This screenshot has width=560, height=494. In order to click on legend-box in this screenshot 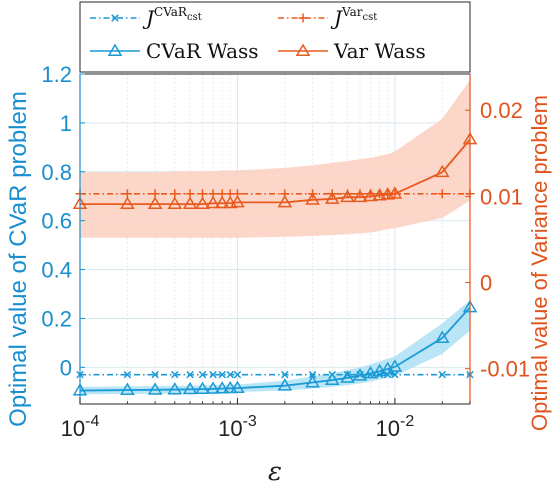, I will do `click(275, 37)`.